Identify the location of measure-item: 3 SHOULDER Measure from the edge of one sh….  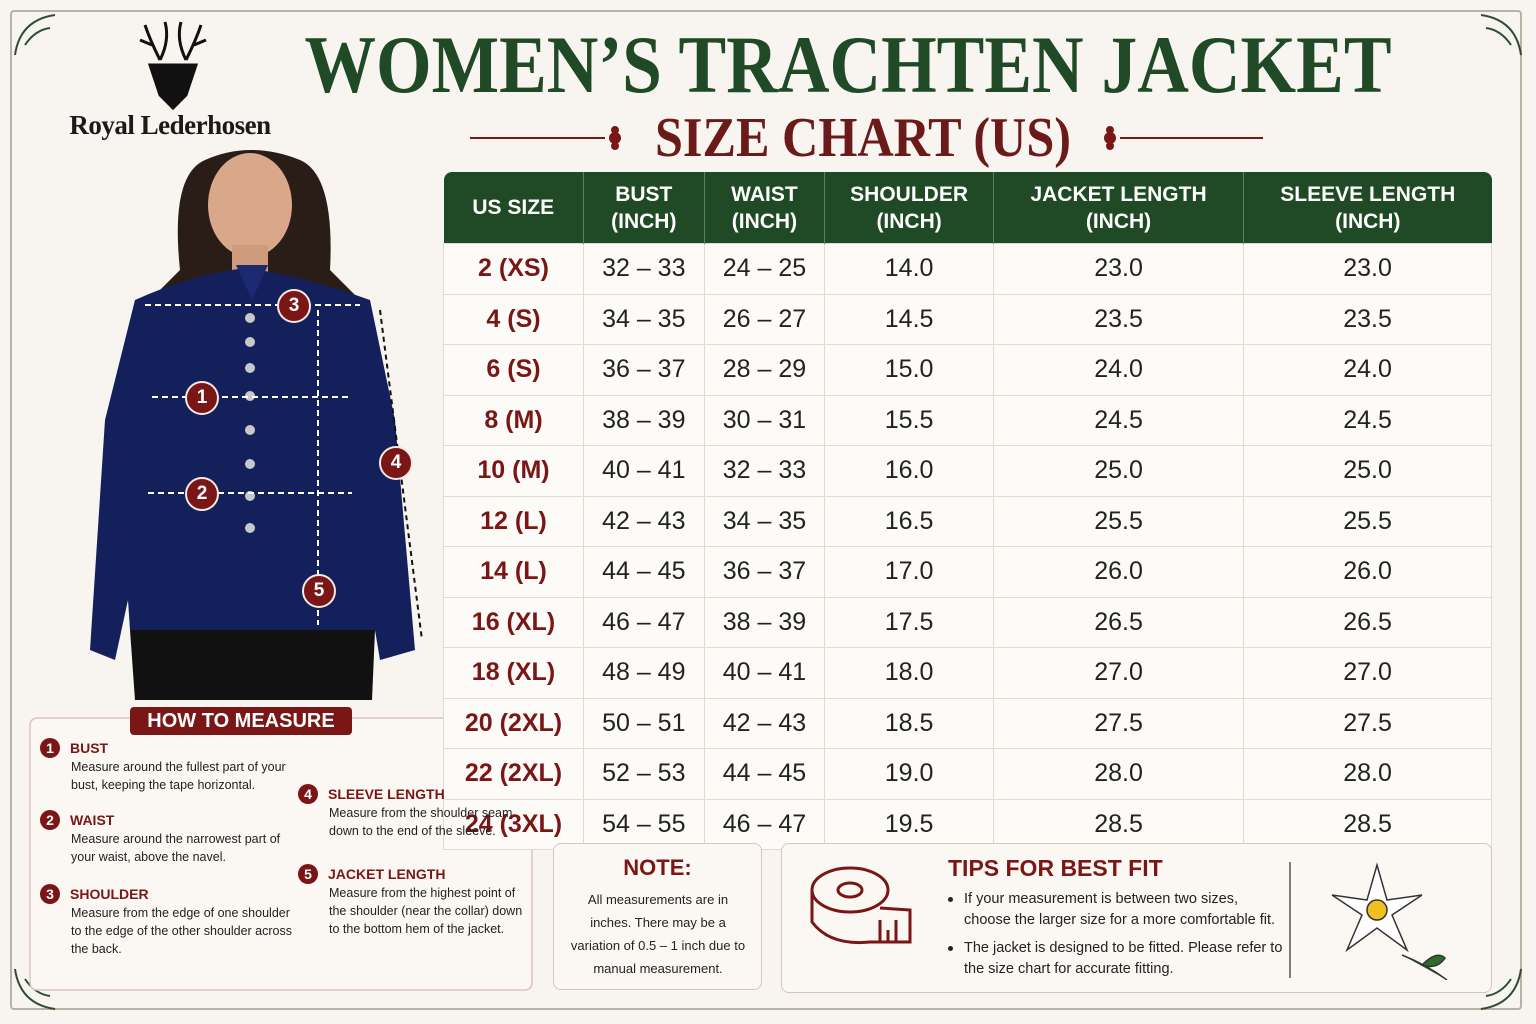
(168, 921).